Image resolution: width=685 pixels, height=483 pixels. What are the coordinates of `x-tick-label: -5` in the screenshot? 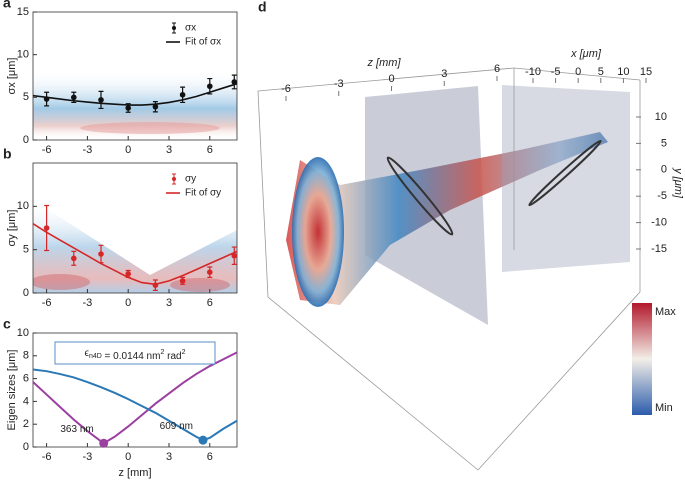 It's located at (556, 72).